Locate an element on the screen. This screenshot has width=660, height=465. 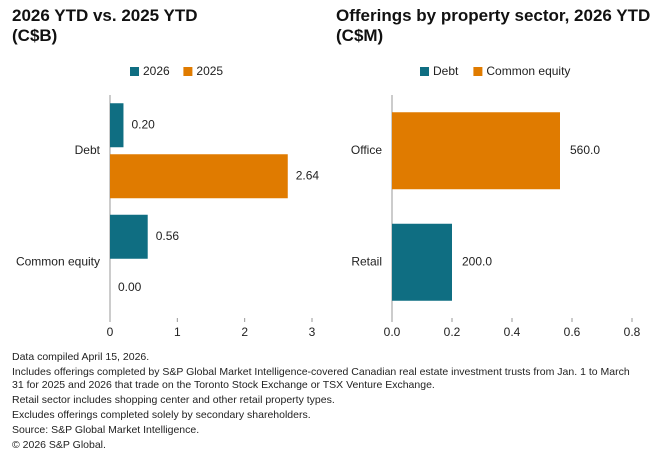
category-label: Retail is located at coordinates (366, 261).